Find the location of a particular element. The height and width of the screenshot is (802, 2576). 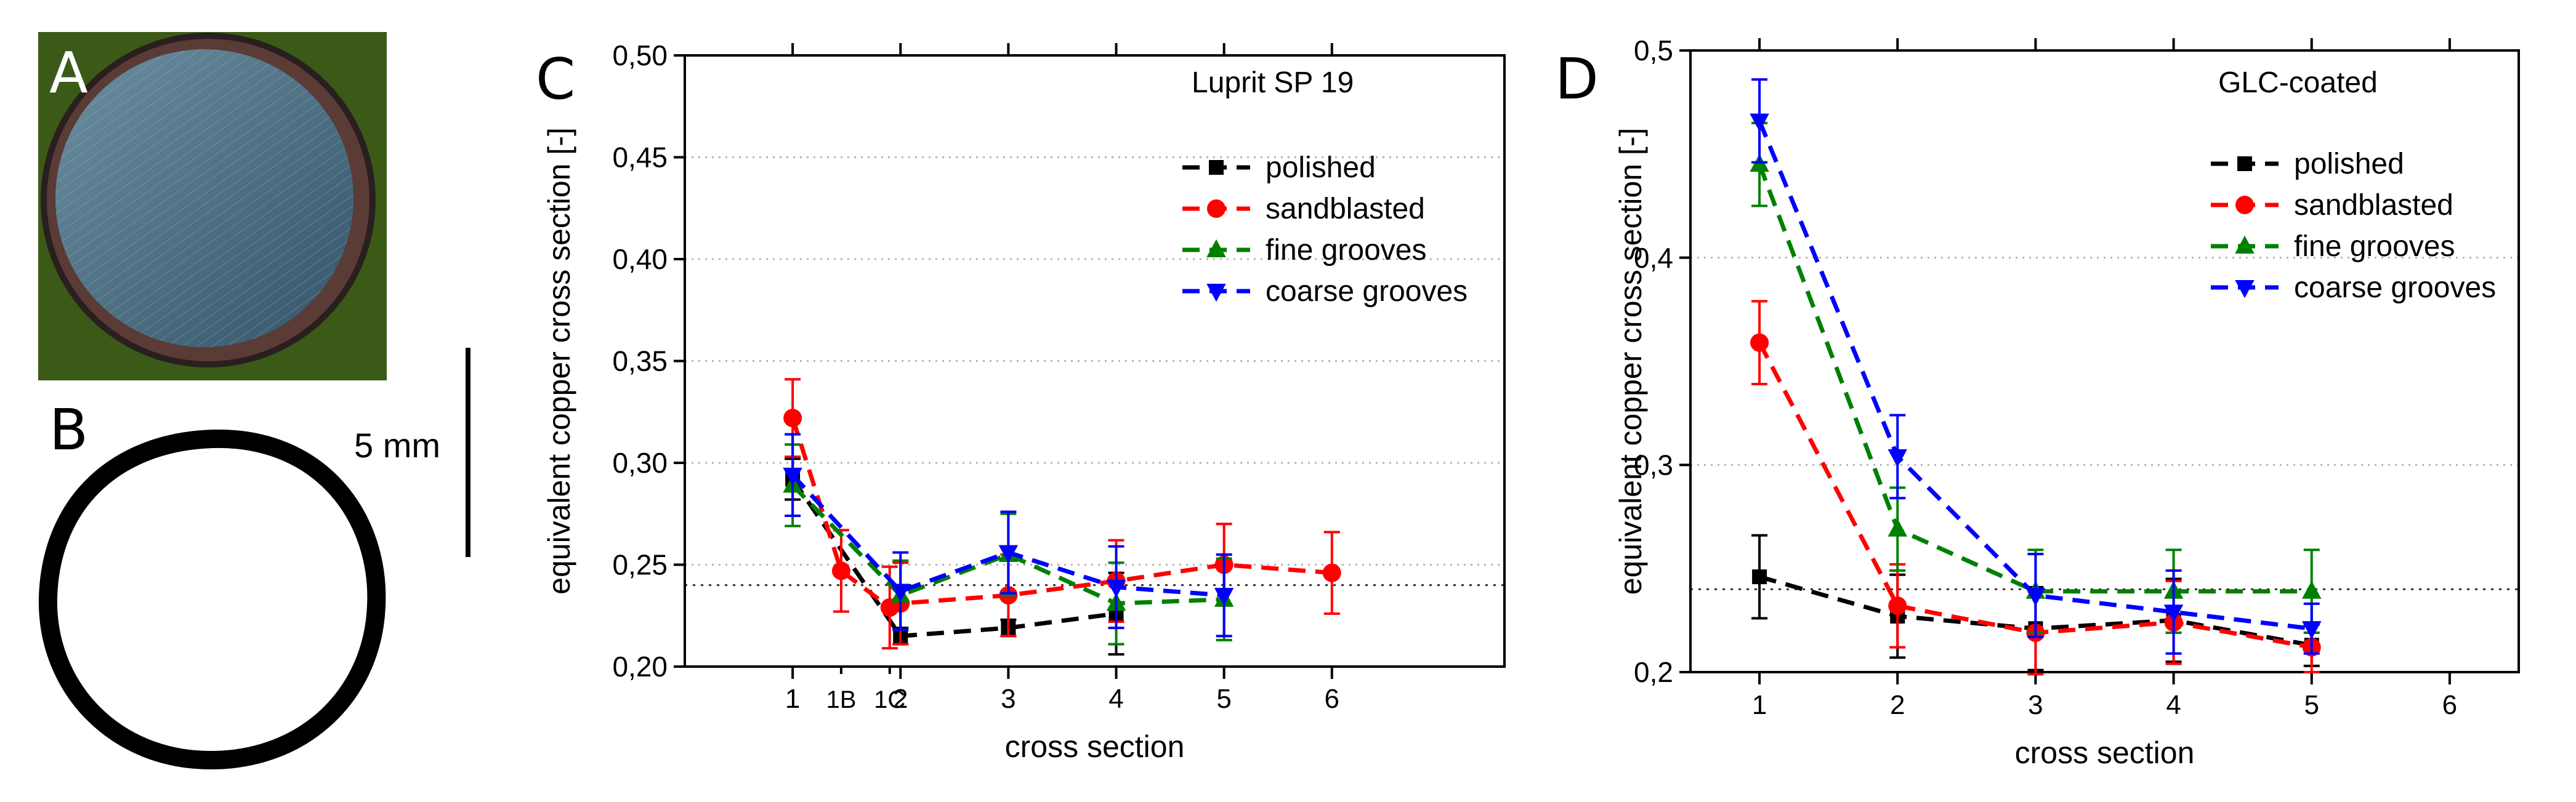

scale-bar-label: 5 mm is located at coordinates (397, 446).